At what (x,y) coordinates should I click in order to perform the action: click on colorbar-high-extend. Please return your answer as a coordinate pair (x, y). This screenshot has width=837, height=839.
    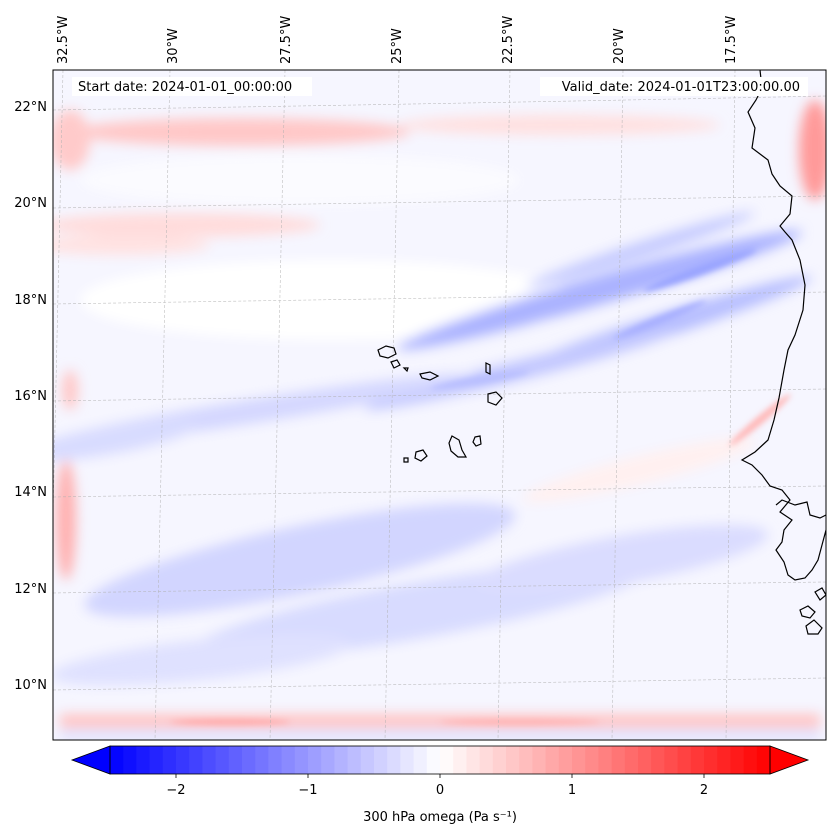
    Looking at the image, I should click on (789, 760).